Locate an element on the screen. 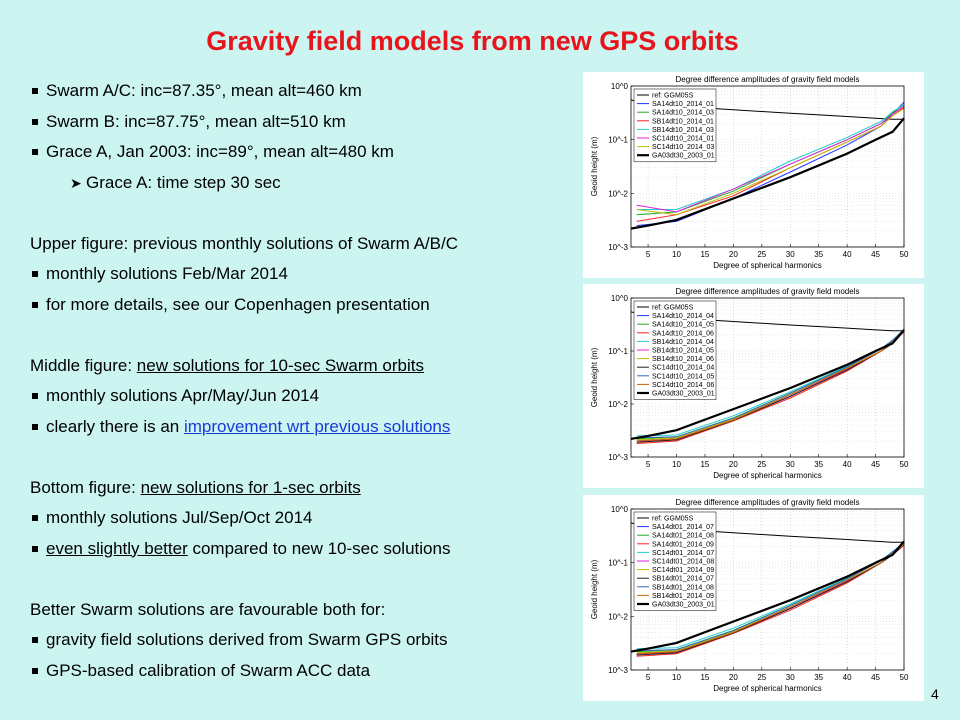 This screenshot has width=960, height=720. legend-entry: SB14dt10_2014_05 is located at coordinates (683, 351).